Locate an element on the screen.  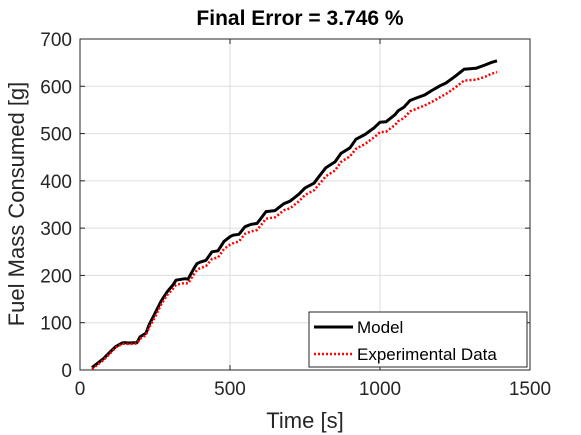
x-tick-label: 500 is located at coordinates (230, 389).